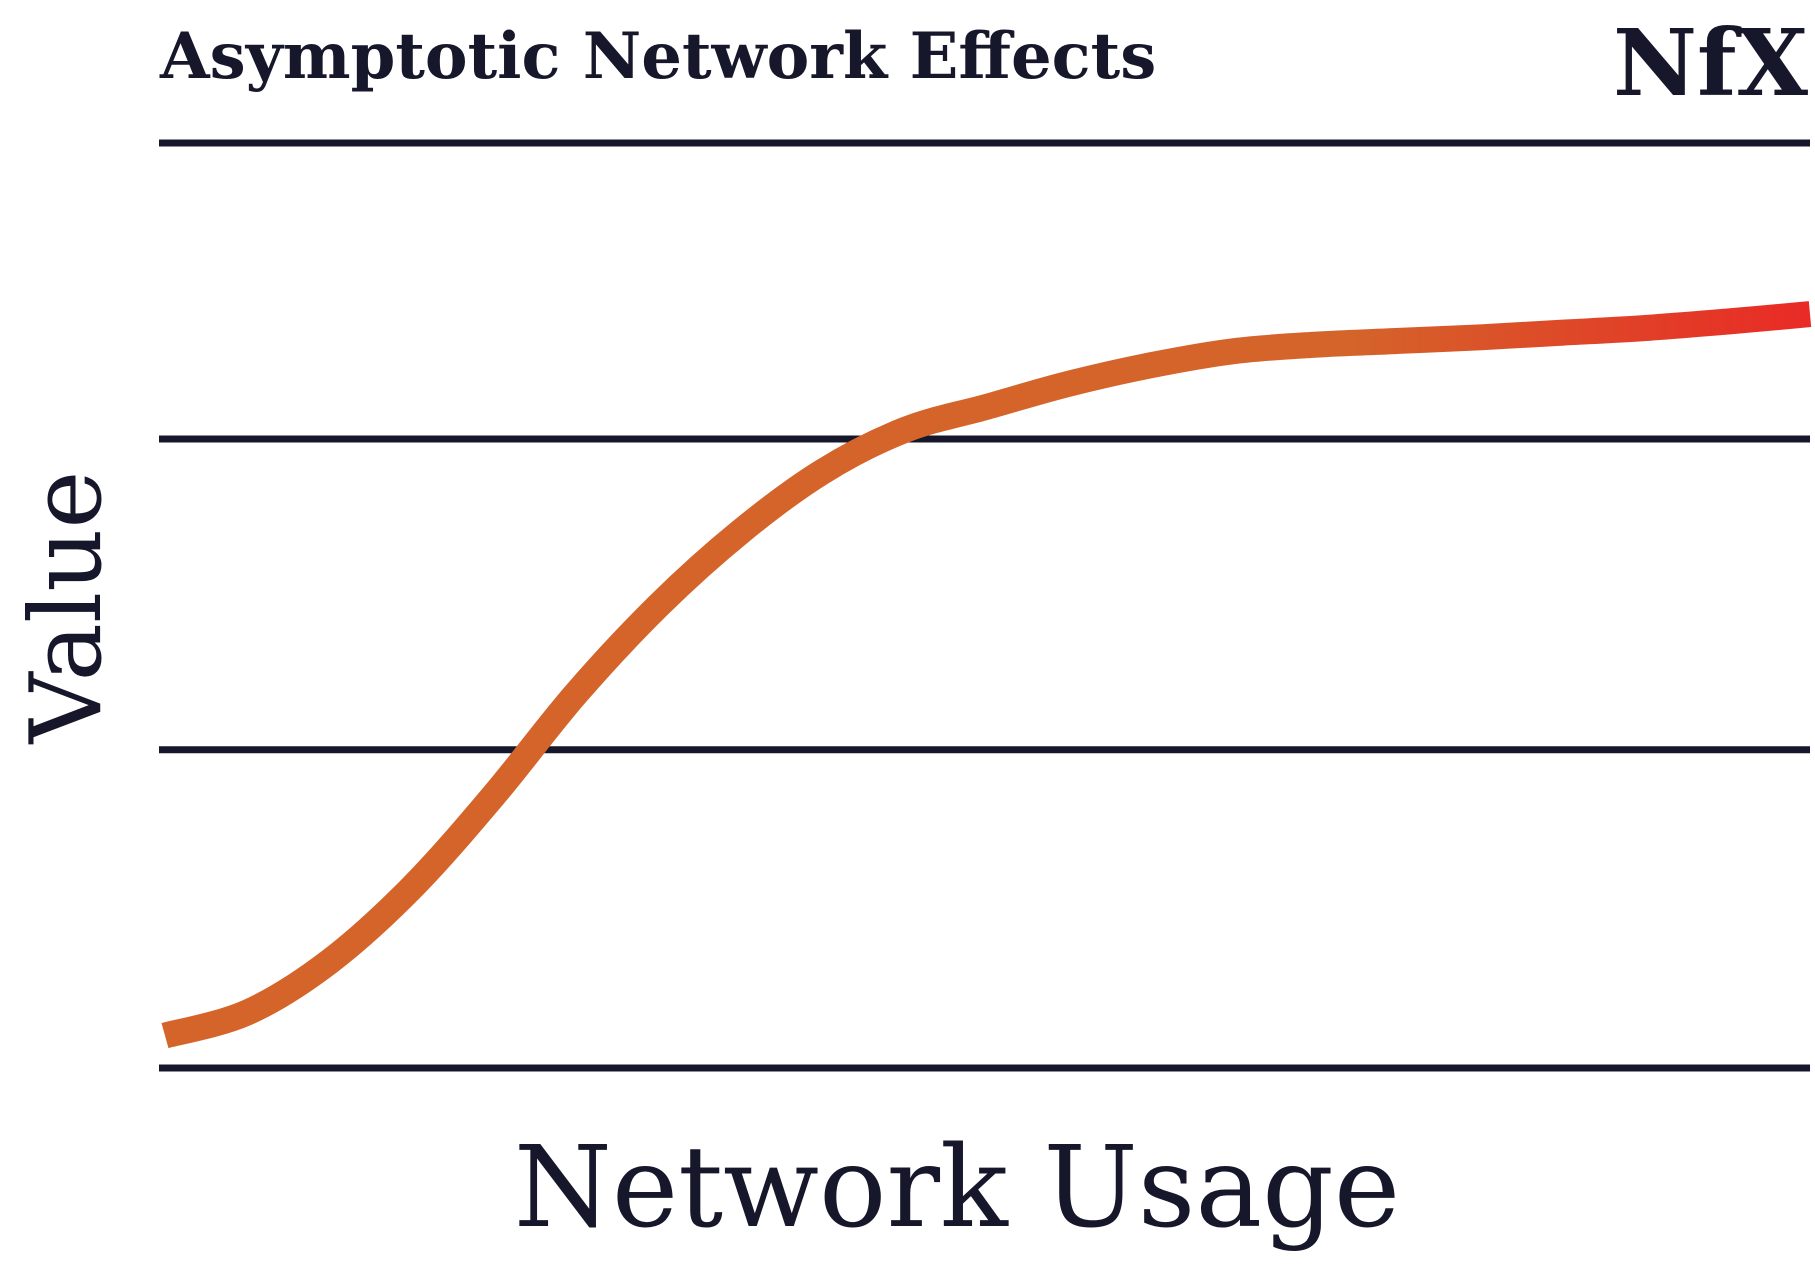 The image size is (1815, 1282). Describe the element at coordinates (67, 608) in the screenshot. I see `y-axis-label: Value` at that location.